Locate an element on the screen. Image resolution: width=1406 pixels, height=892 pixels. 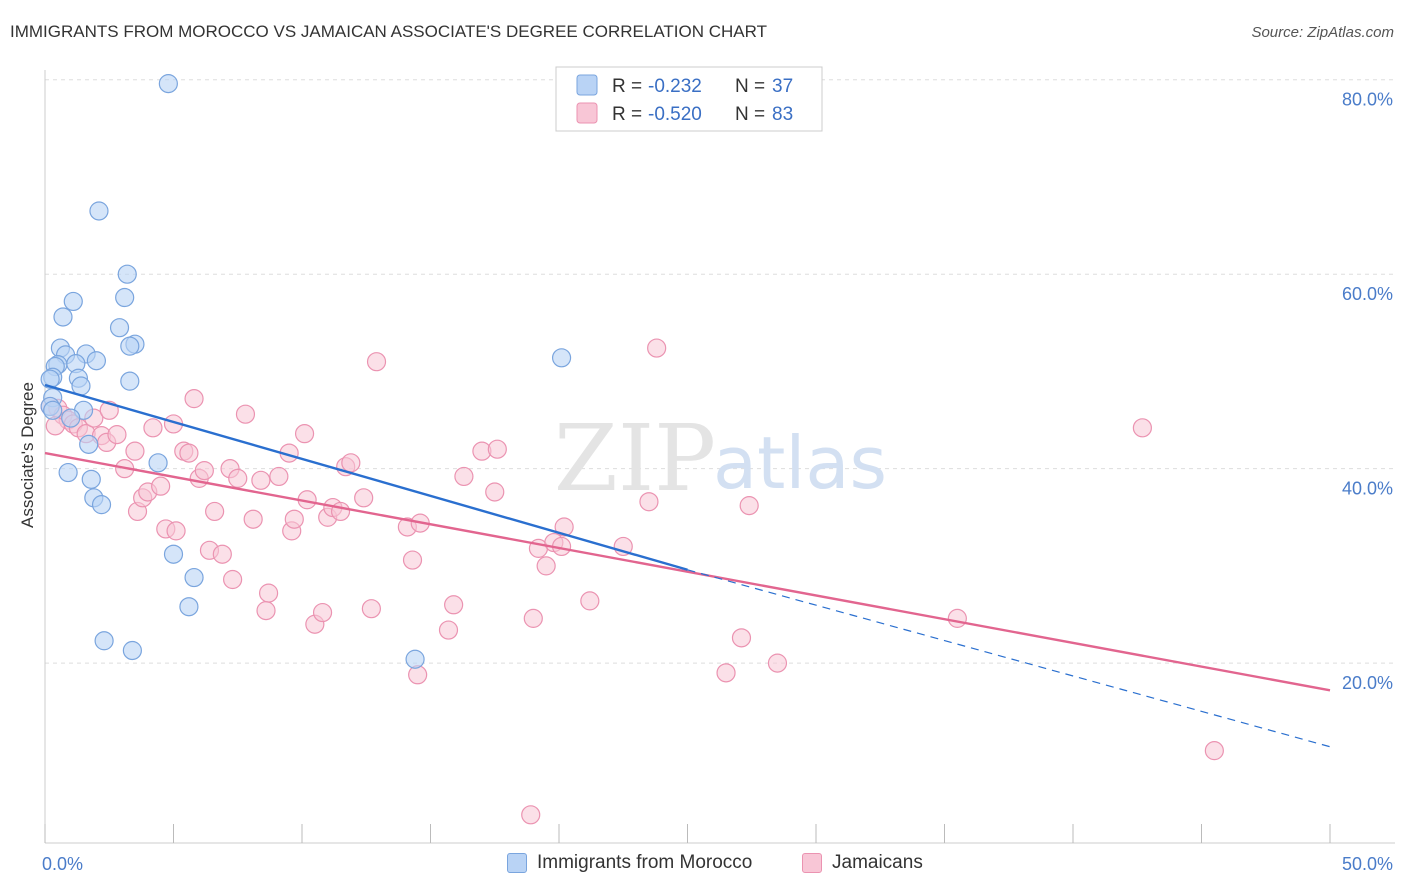
legend-r-value: -0.520 is located at coordinates (675, 114).